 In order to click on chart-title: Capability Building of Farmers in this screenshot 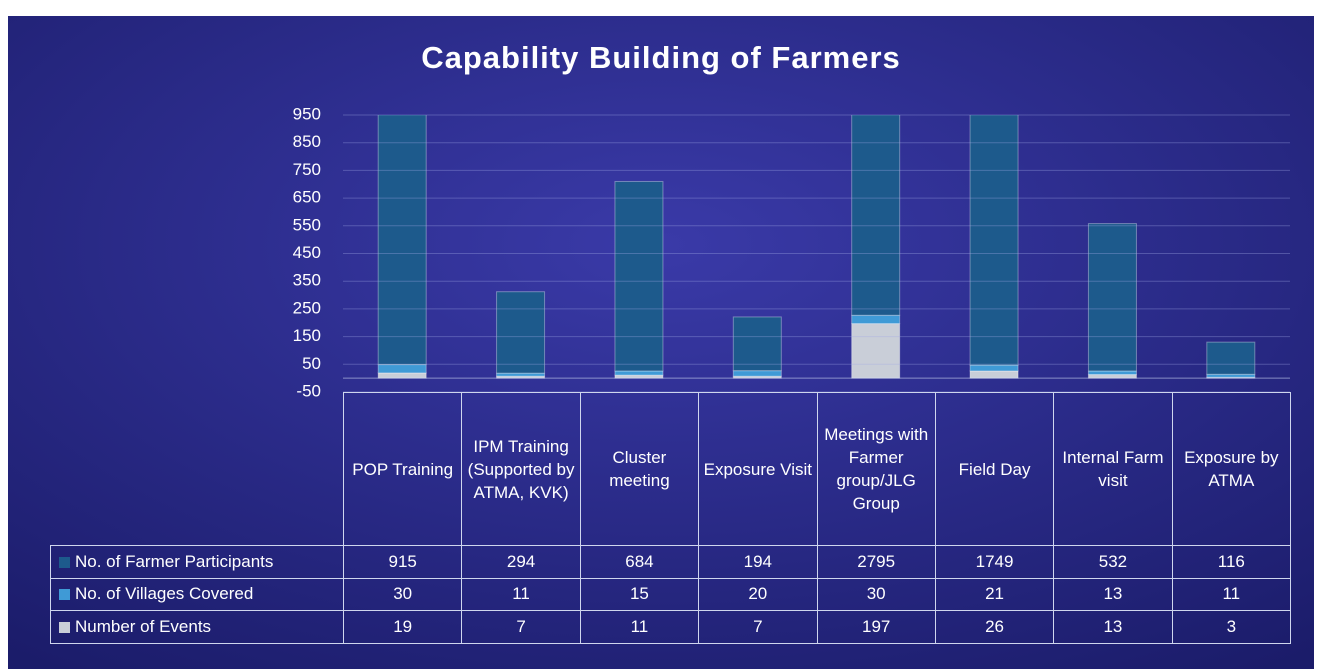, I will do `click(661, 57)`.